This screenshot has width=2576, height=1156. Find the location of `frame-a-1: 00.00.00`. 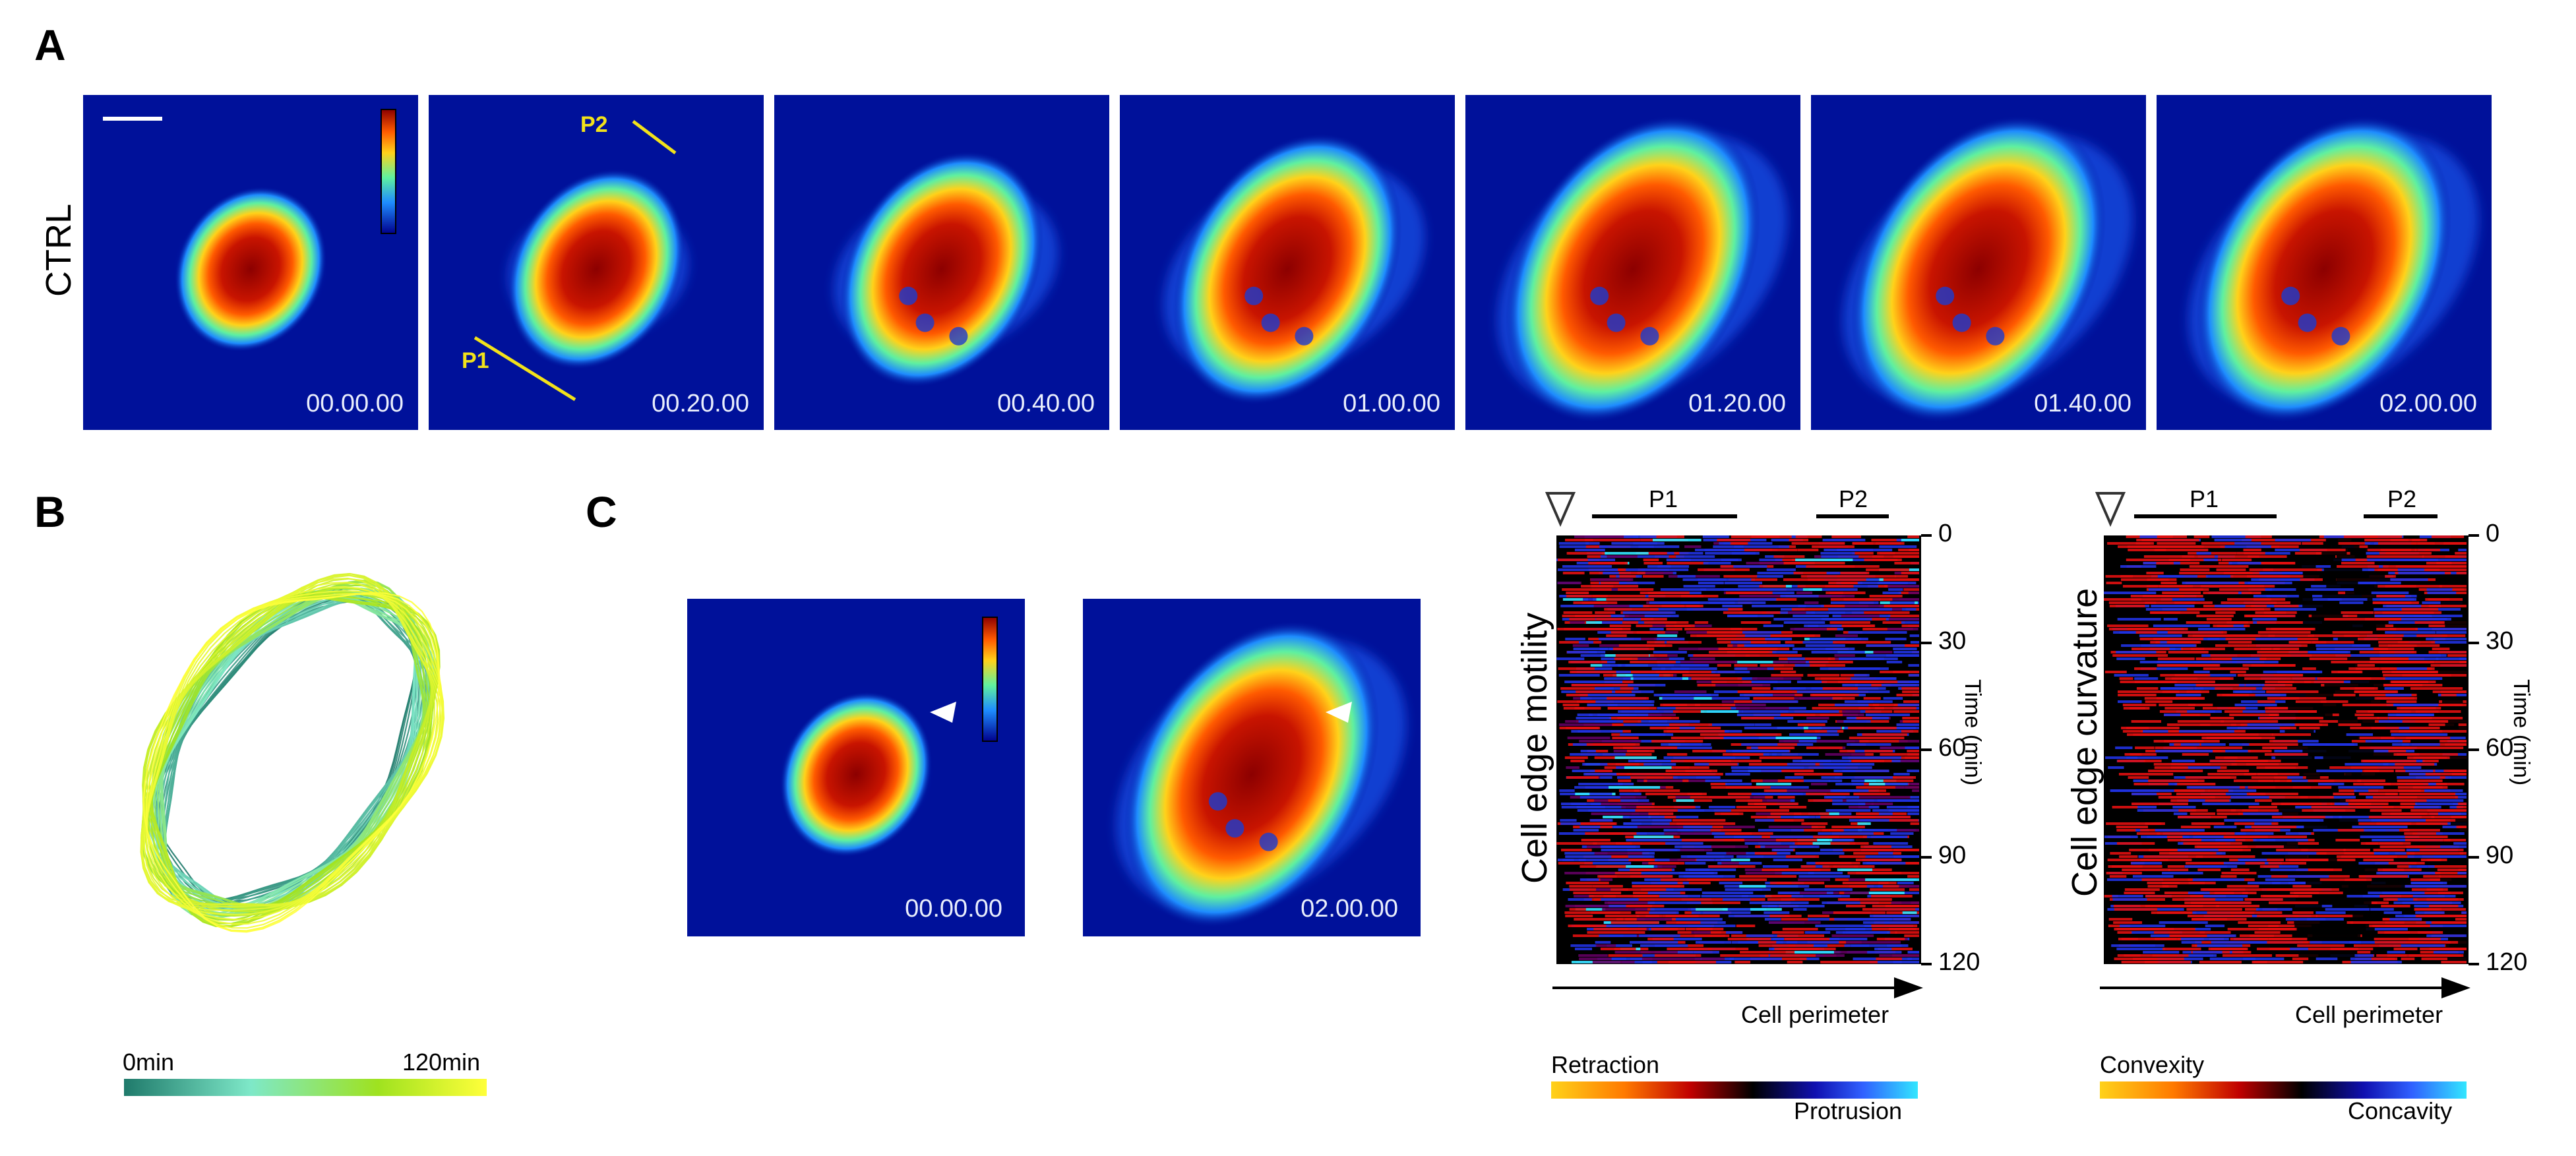

frame-a-1: 00.00.00 is located at coordinates (250, 262).